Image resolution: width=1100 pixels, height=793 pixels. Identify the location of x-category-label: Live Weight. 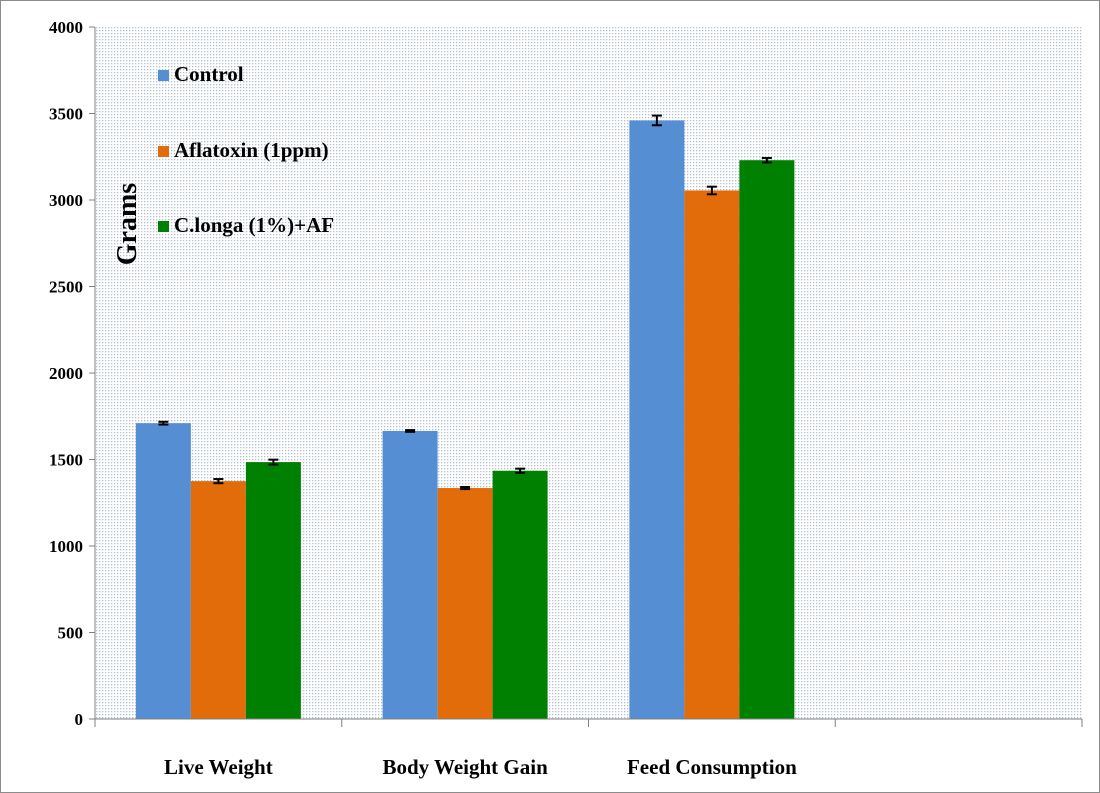
(218, 767).